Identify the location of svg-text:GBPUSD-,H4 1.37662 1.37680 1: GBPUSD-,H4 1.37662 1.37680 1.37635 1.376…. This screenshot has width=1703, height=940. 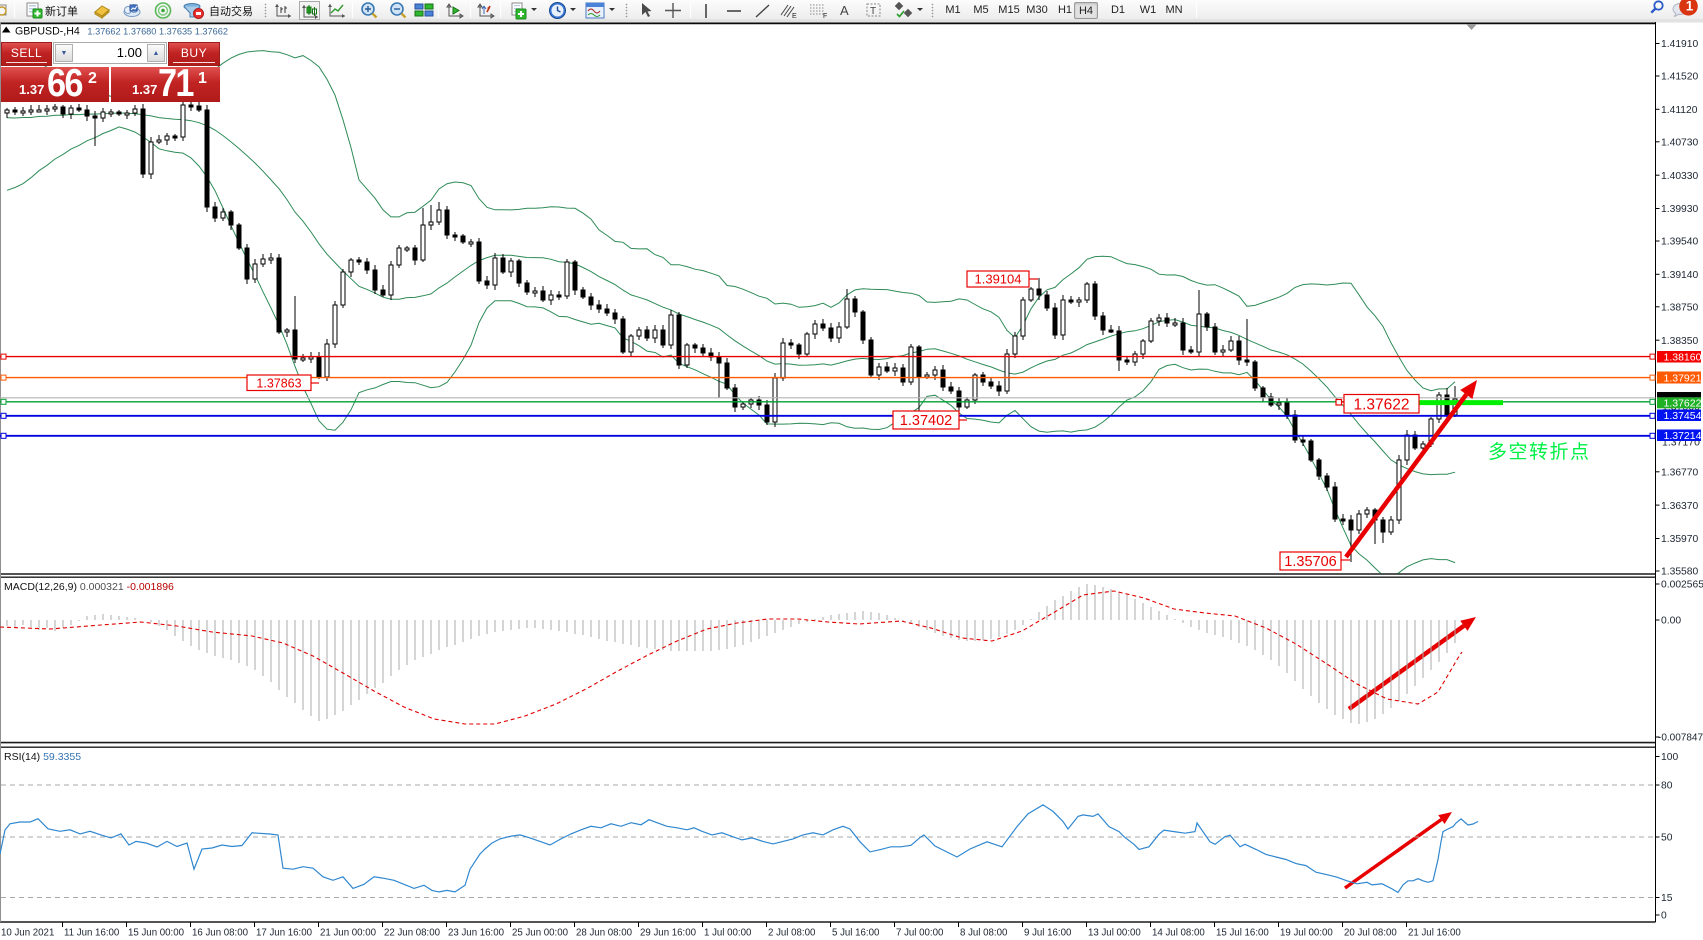
(121, 32).